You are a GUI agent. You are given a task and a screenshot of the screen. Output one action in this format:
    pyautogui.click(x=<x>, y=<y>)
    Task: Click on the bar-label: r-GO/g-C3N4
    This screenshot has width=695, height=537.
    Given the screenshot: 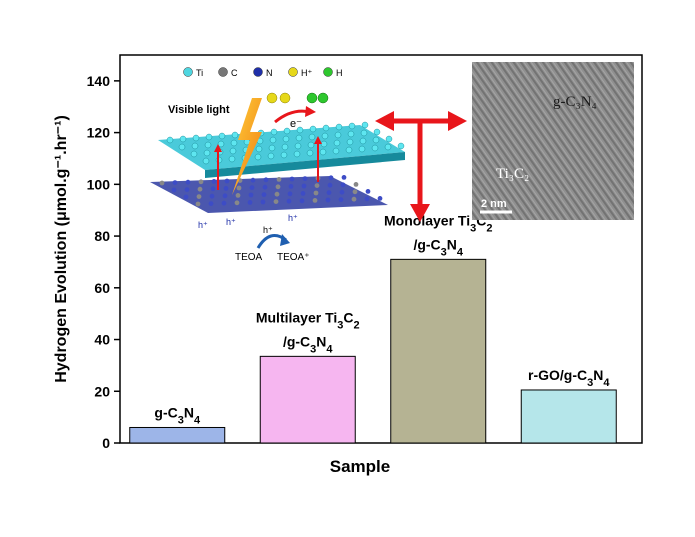 What is the action you would take?
    pyautogui.click(x=569, y=378)
    